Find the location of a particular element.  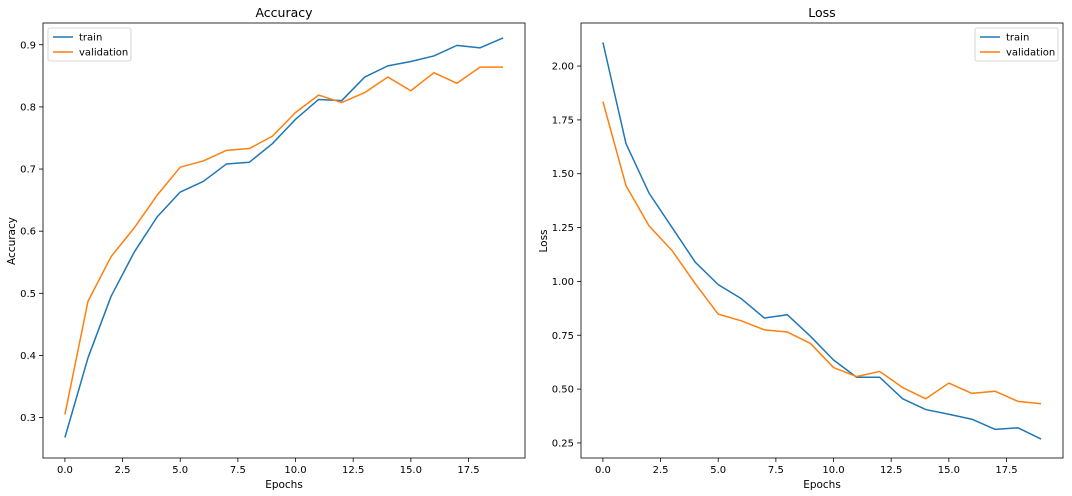

accuracy-y-ticks: 0.3 0.4 0.5 0.6 0.7 0.8 0.9 is located at coordinates (31, 232).